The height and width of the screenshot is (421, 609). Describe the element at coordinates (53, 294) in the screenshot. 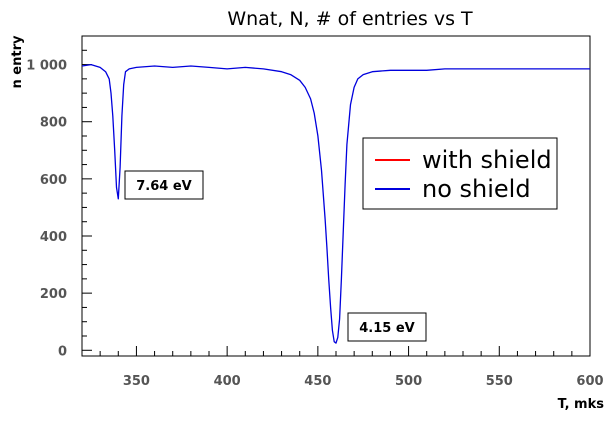

I see `y-tick-label: 200` at that location.